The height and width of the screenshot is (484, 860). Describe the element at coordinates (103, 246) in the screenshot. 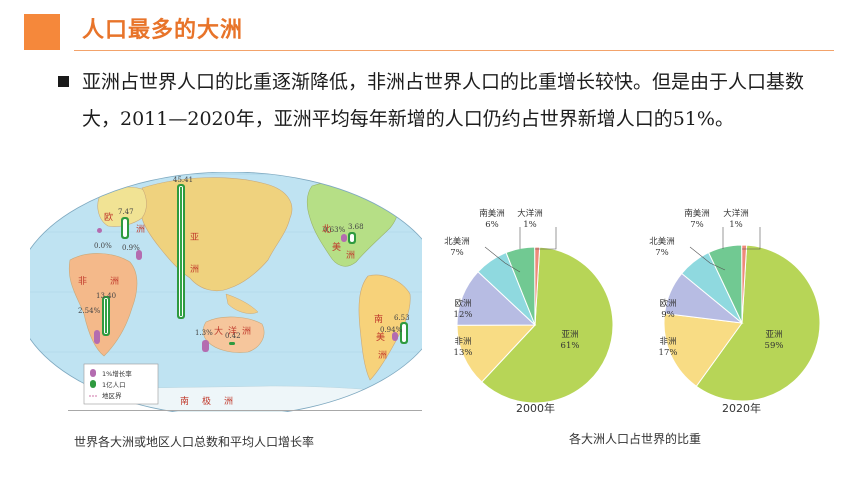

I see `europe-growth-value: 0.0%` at that location.